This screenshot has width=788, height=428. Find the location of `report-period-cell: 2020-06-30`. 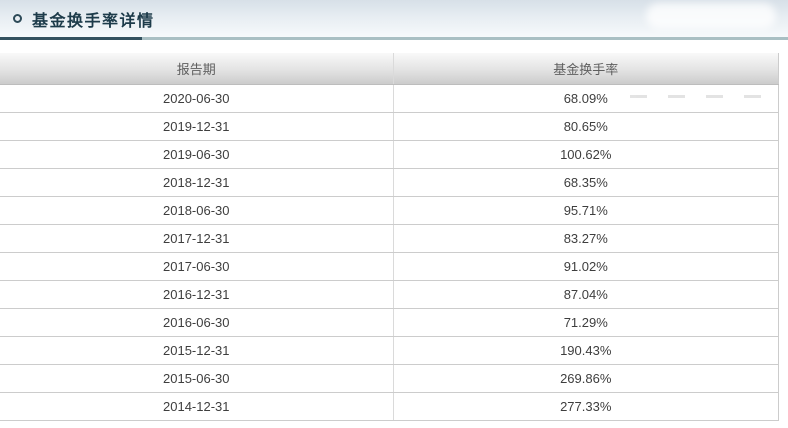

report-period-cell: 2020-06-30 is located at coordinates (196, 98).